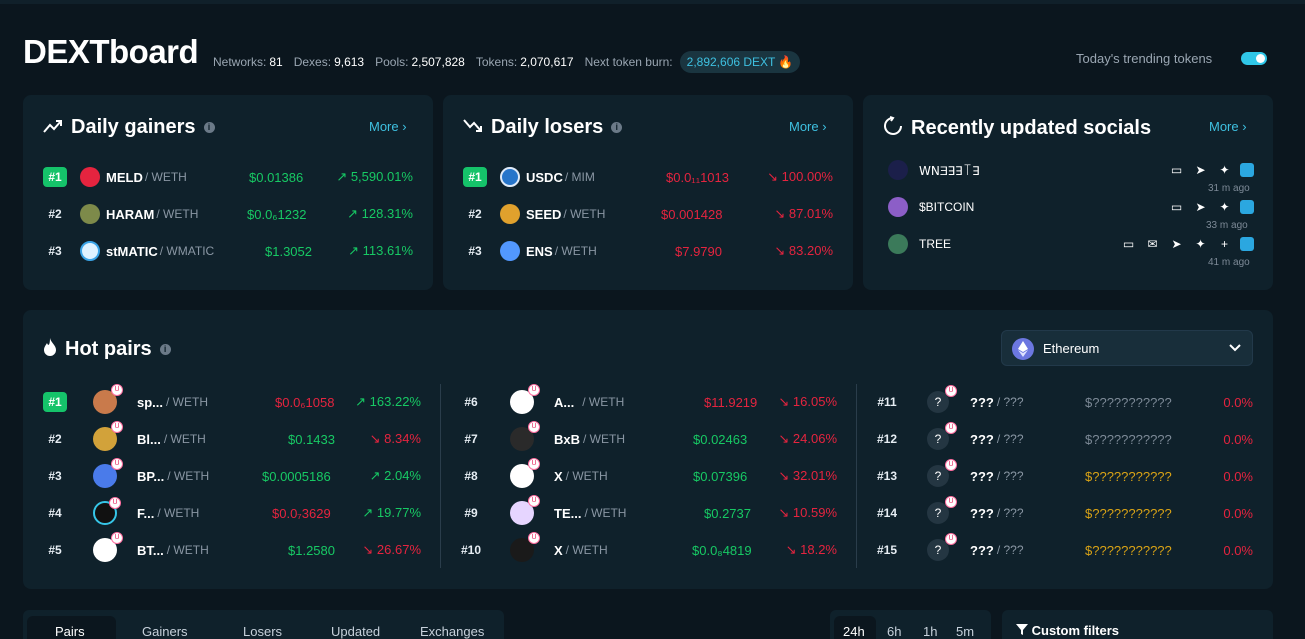 Image resolution: width=1305 pixels, height=639 pixels. I want to click on social-links: ▭ ✉ ➤ ✦ +, so click(1182, 244).